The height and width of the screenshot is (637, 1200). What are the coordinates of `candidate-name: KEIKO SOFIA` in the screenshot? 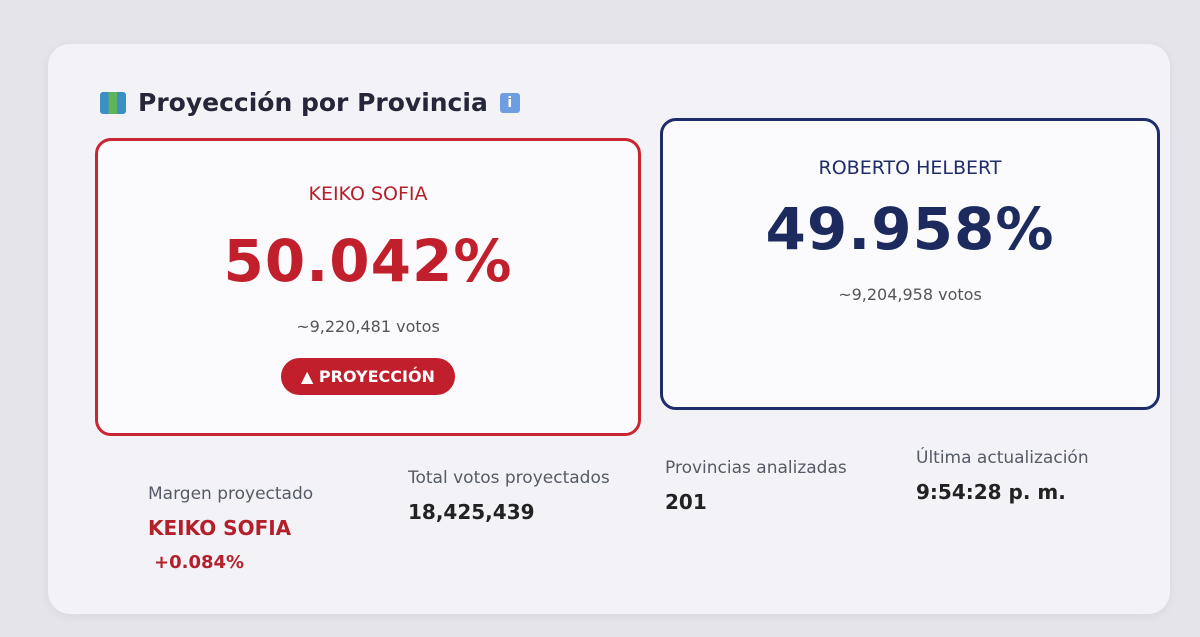 It's located at (368, 194).